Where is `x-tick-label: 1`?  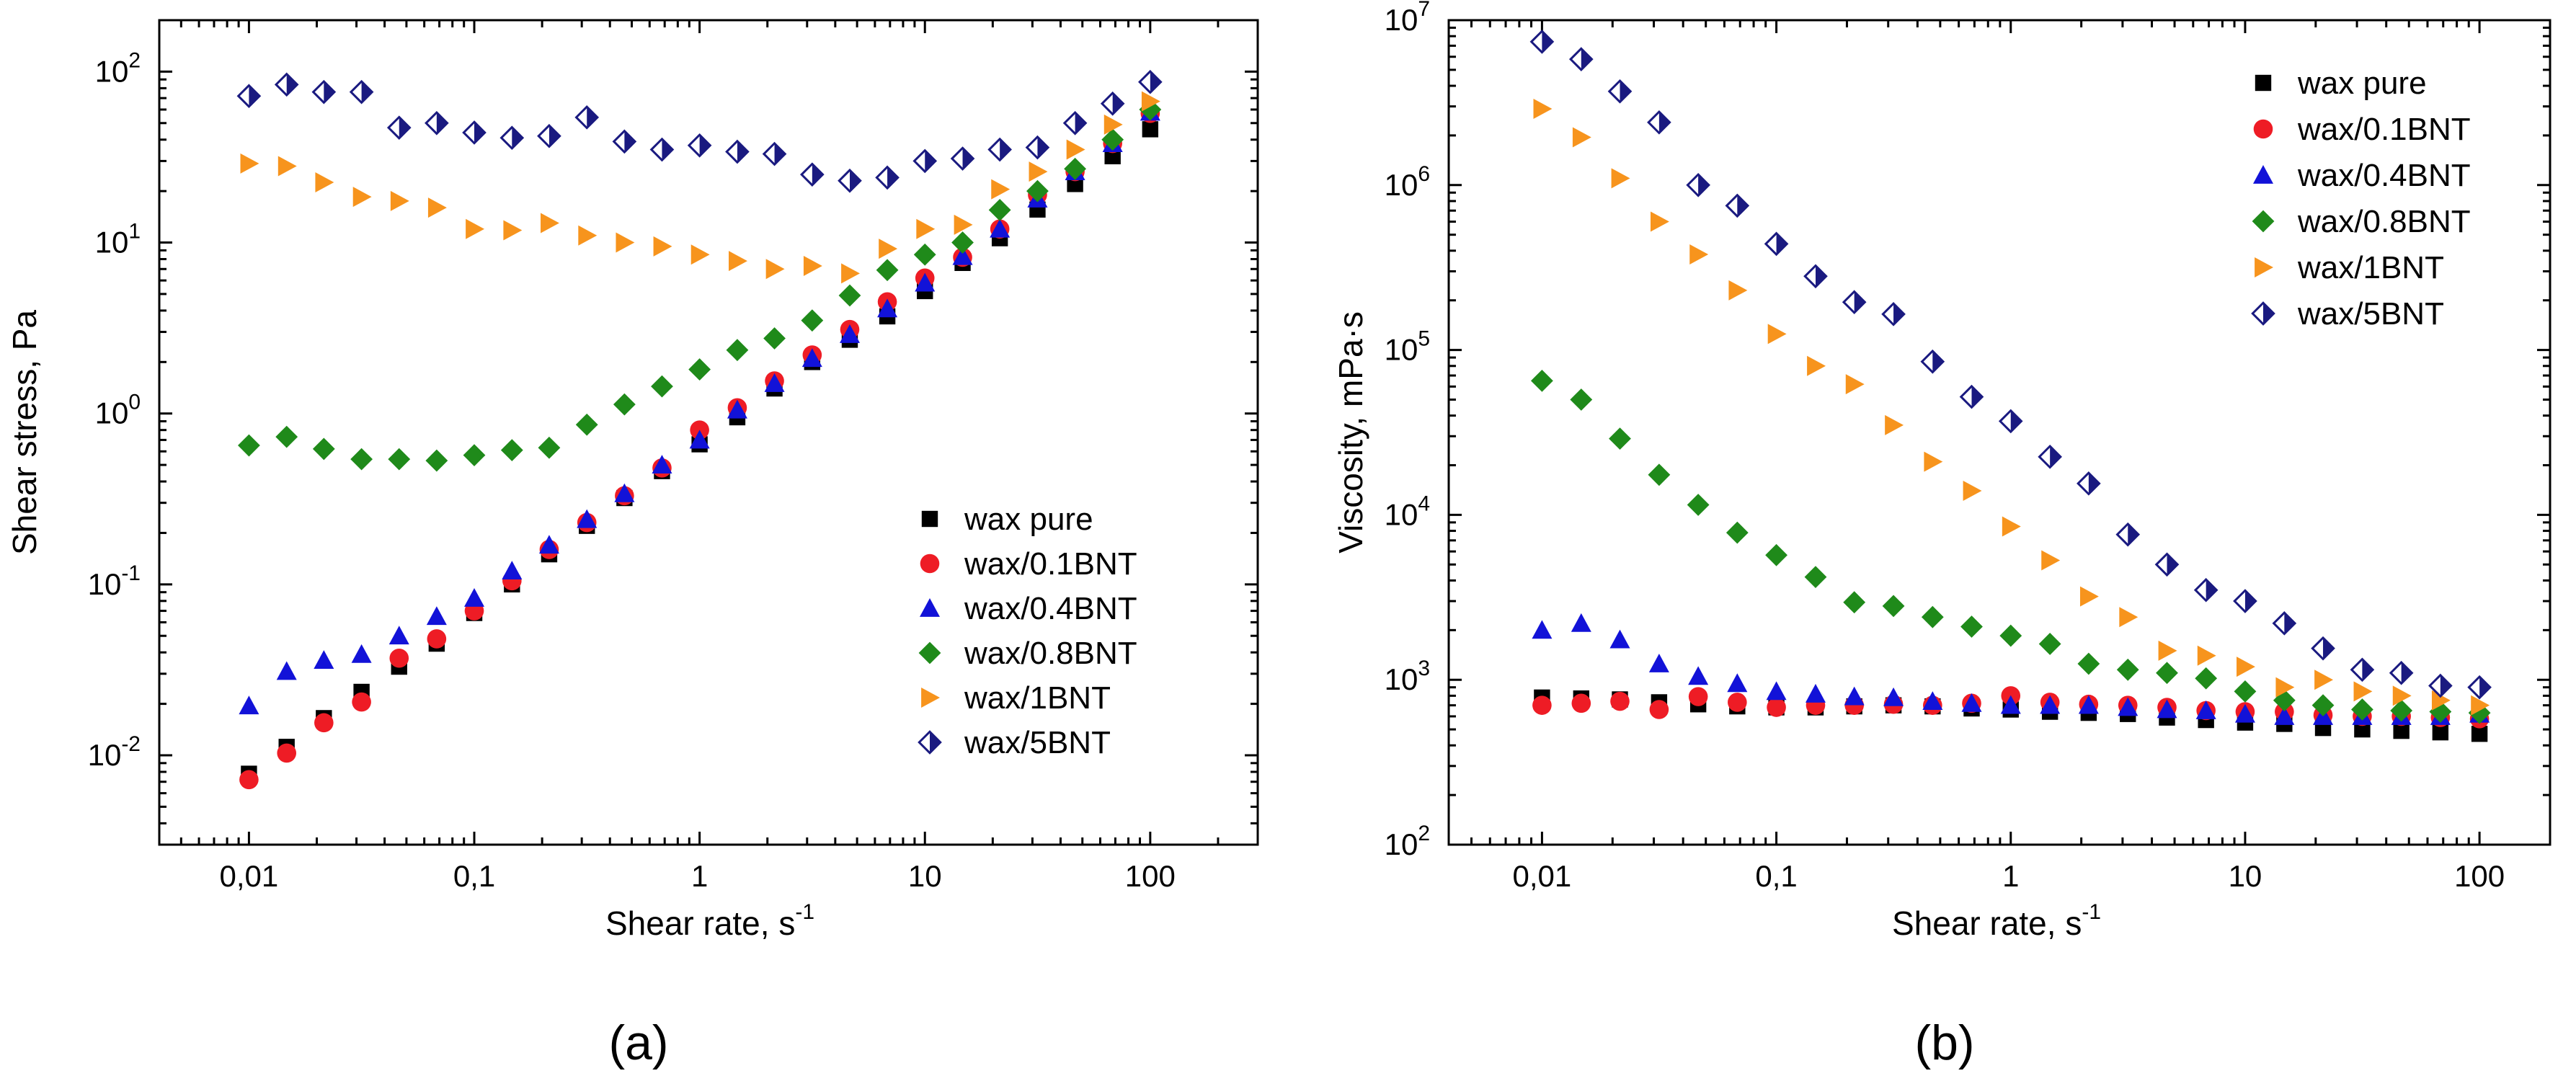 x-tick-label: 1 is located at coordinates (2011, 876).